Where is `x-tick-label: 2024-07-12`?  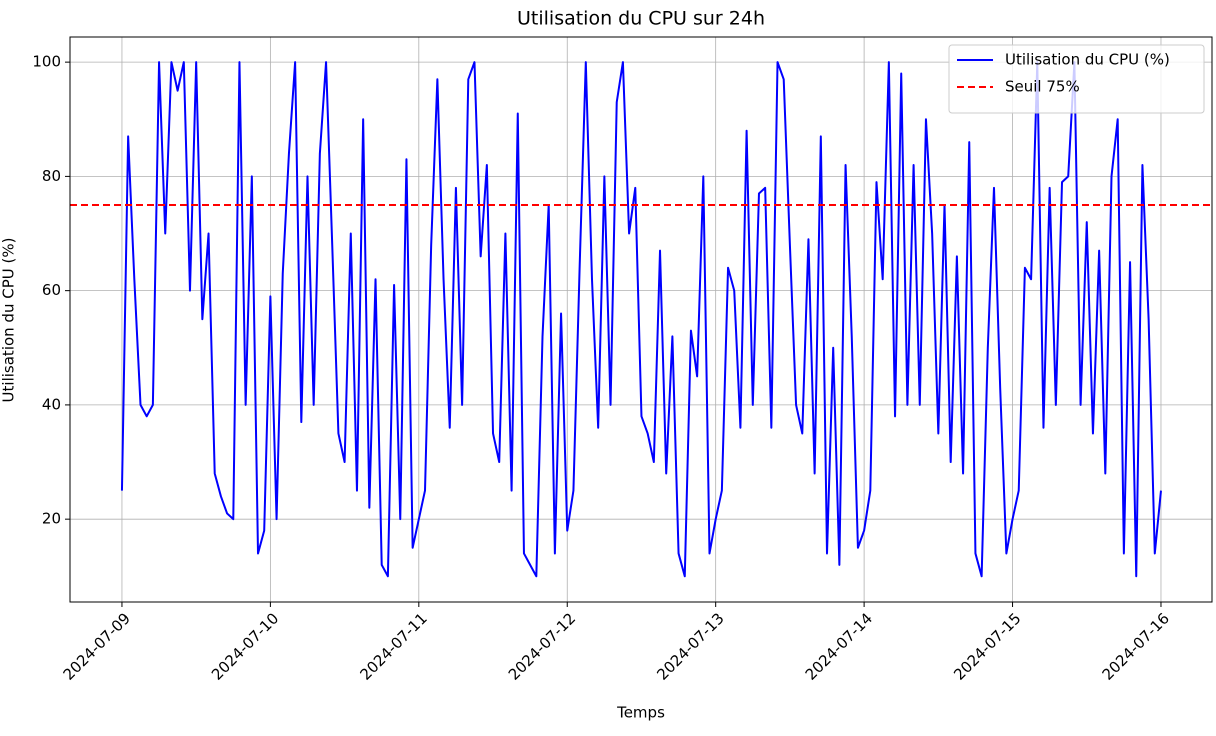
x-tick-label: 2024-07-12 is located at coordinates (542, 646).